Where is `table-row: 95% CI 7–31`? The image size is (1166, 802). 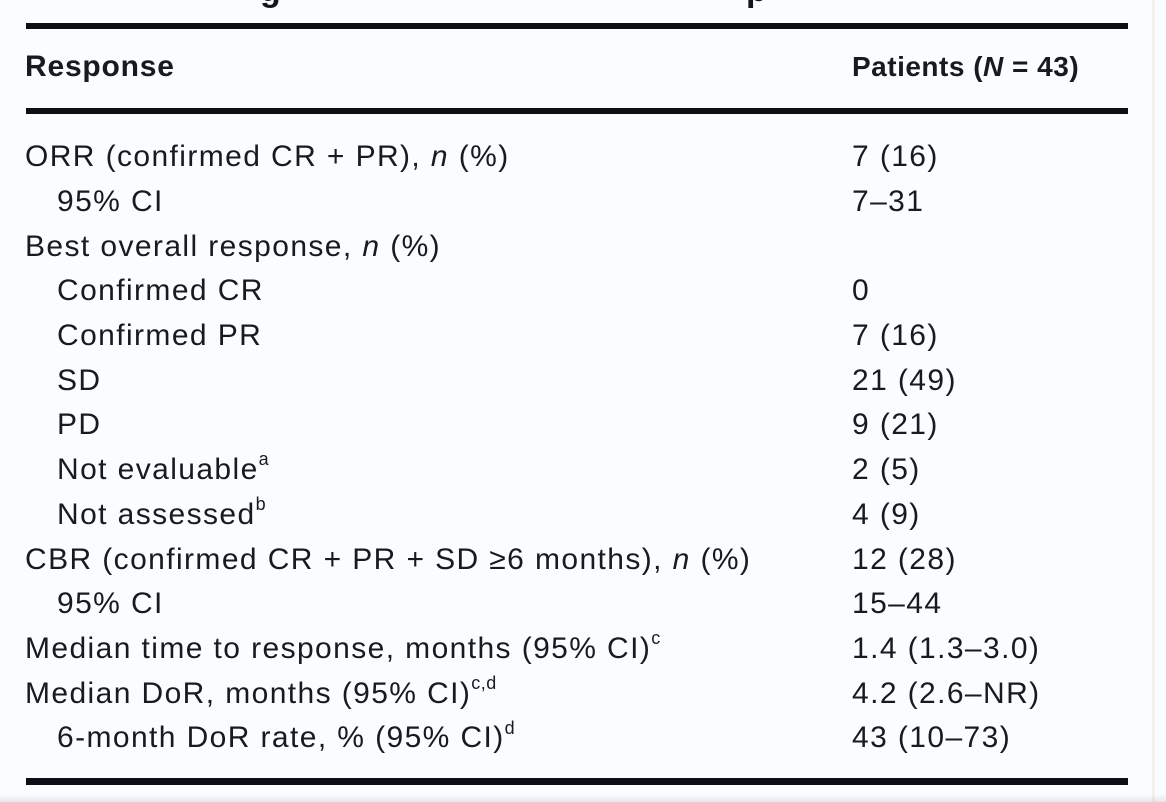 table-row: 95% CI 7–31 is located at coordinates (583, 202).